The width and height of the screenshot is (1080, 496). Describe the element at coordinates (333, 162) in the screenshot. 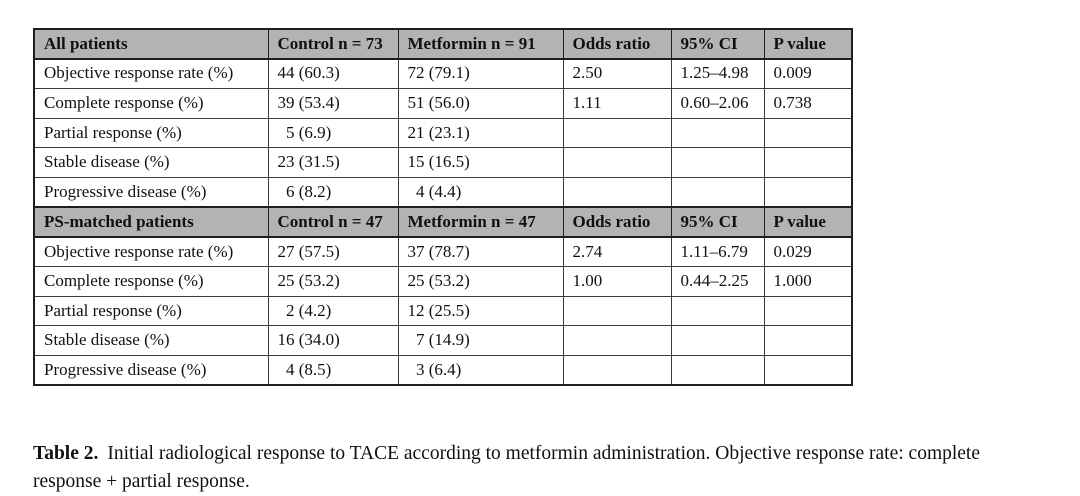

I see `cell-value: 23 (31.5)` at that location.